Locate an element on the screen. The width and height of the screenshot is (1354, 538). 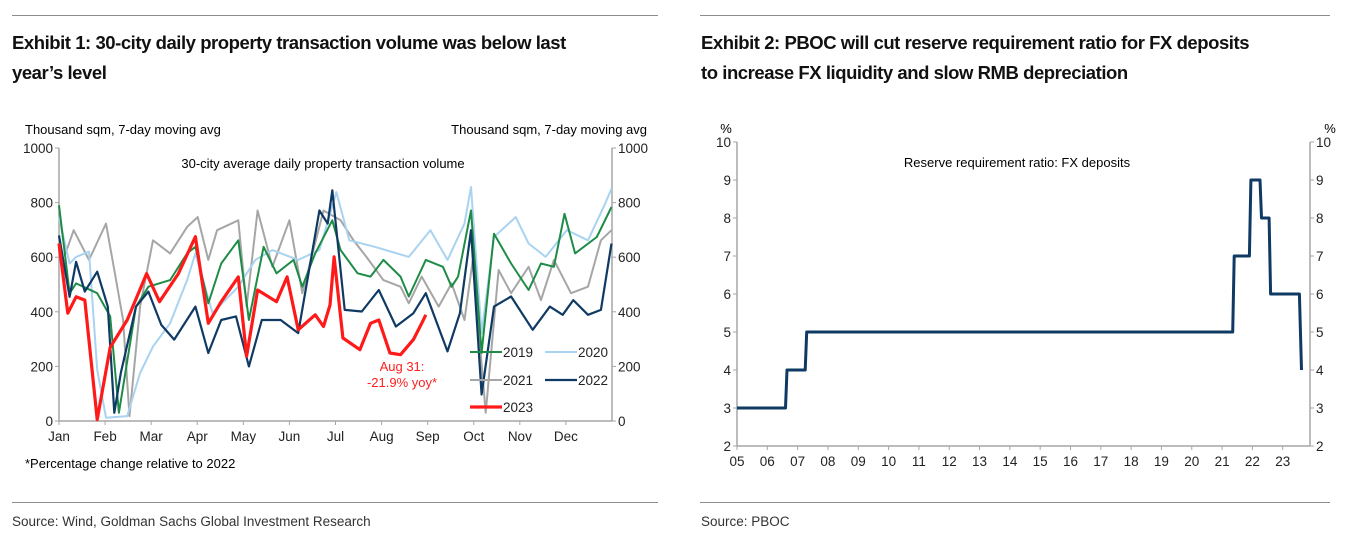
y-tick-label-right: 10 is located at coordinates (1323, 142).